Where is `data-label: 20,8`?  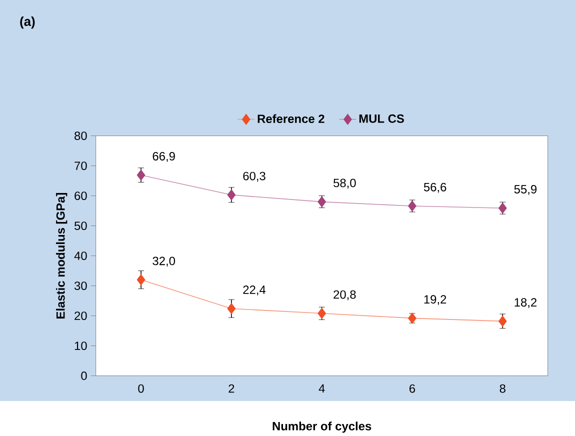 data-label: 20,8 is located at coordinates (345, 295).